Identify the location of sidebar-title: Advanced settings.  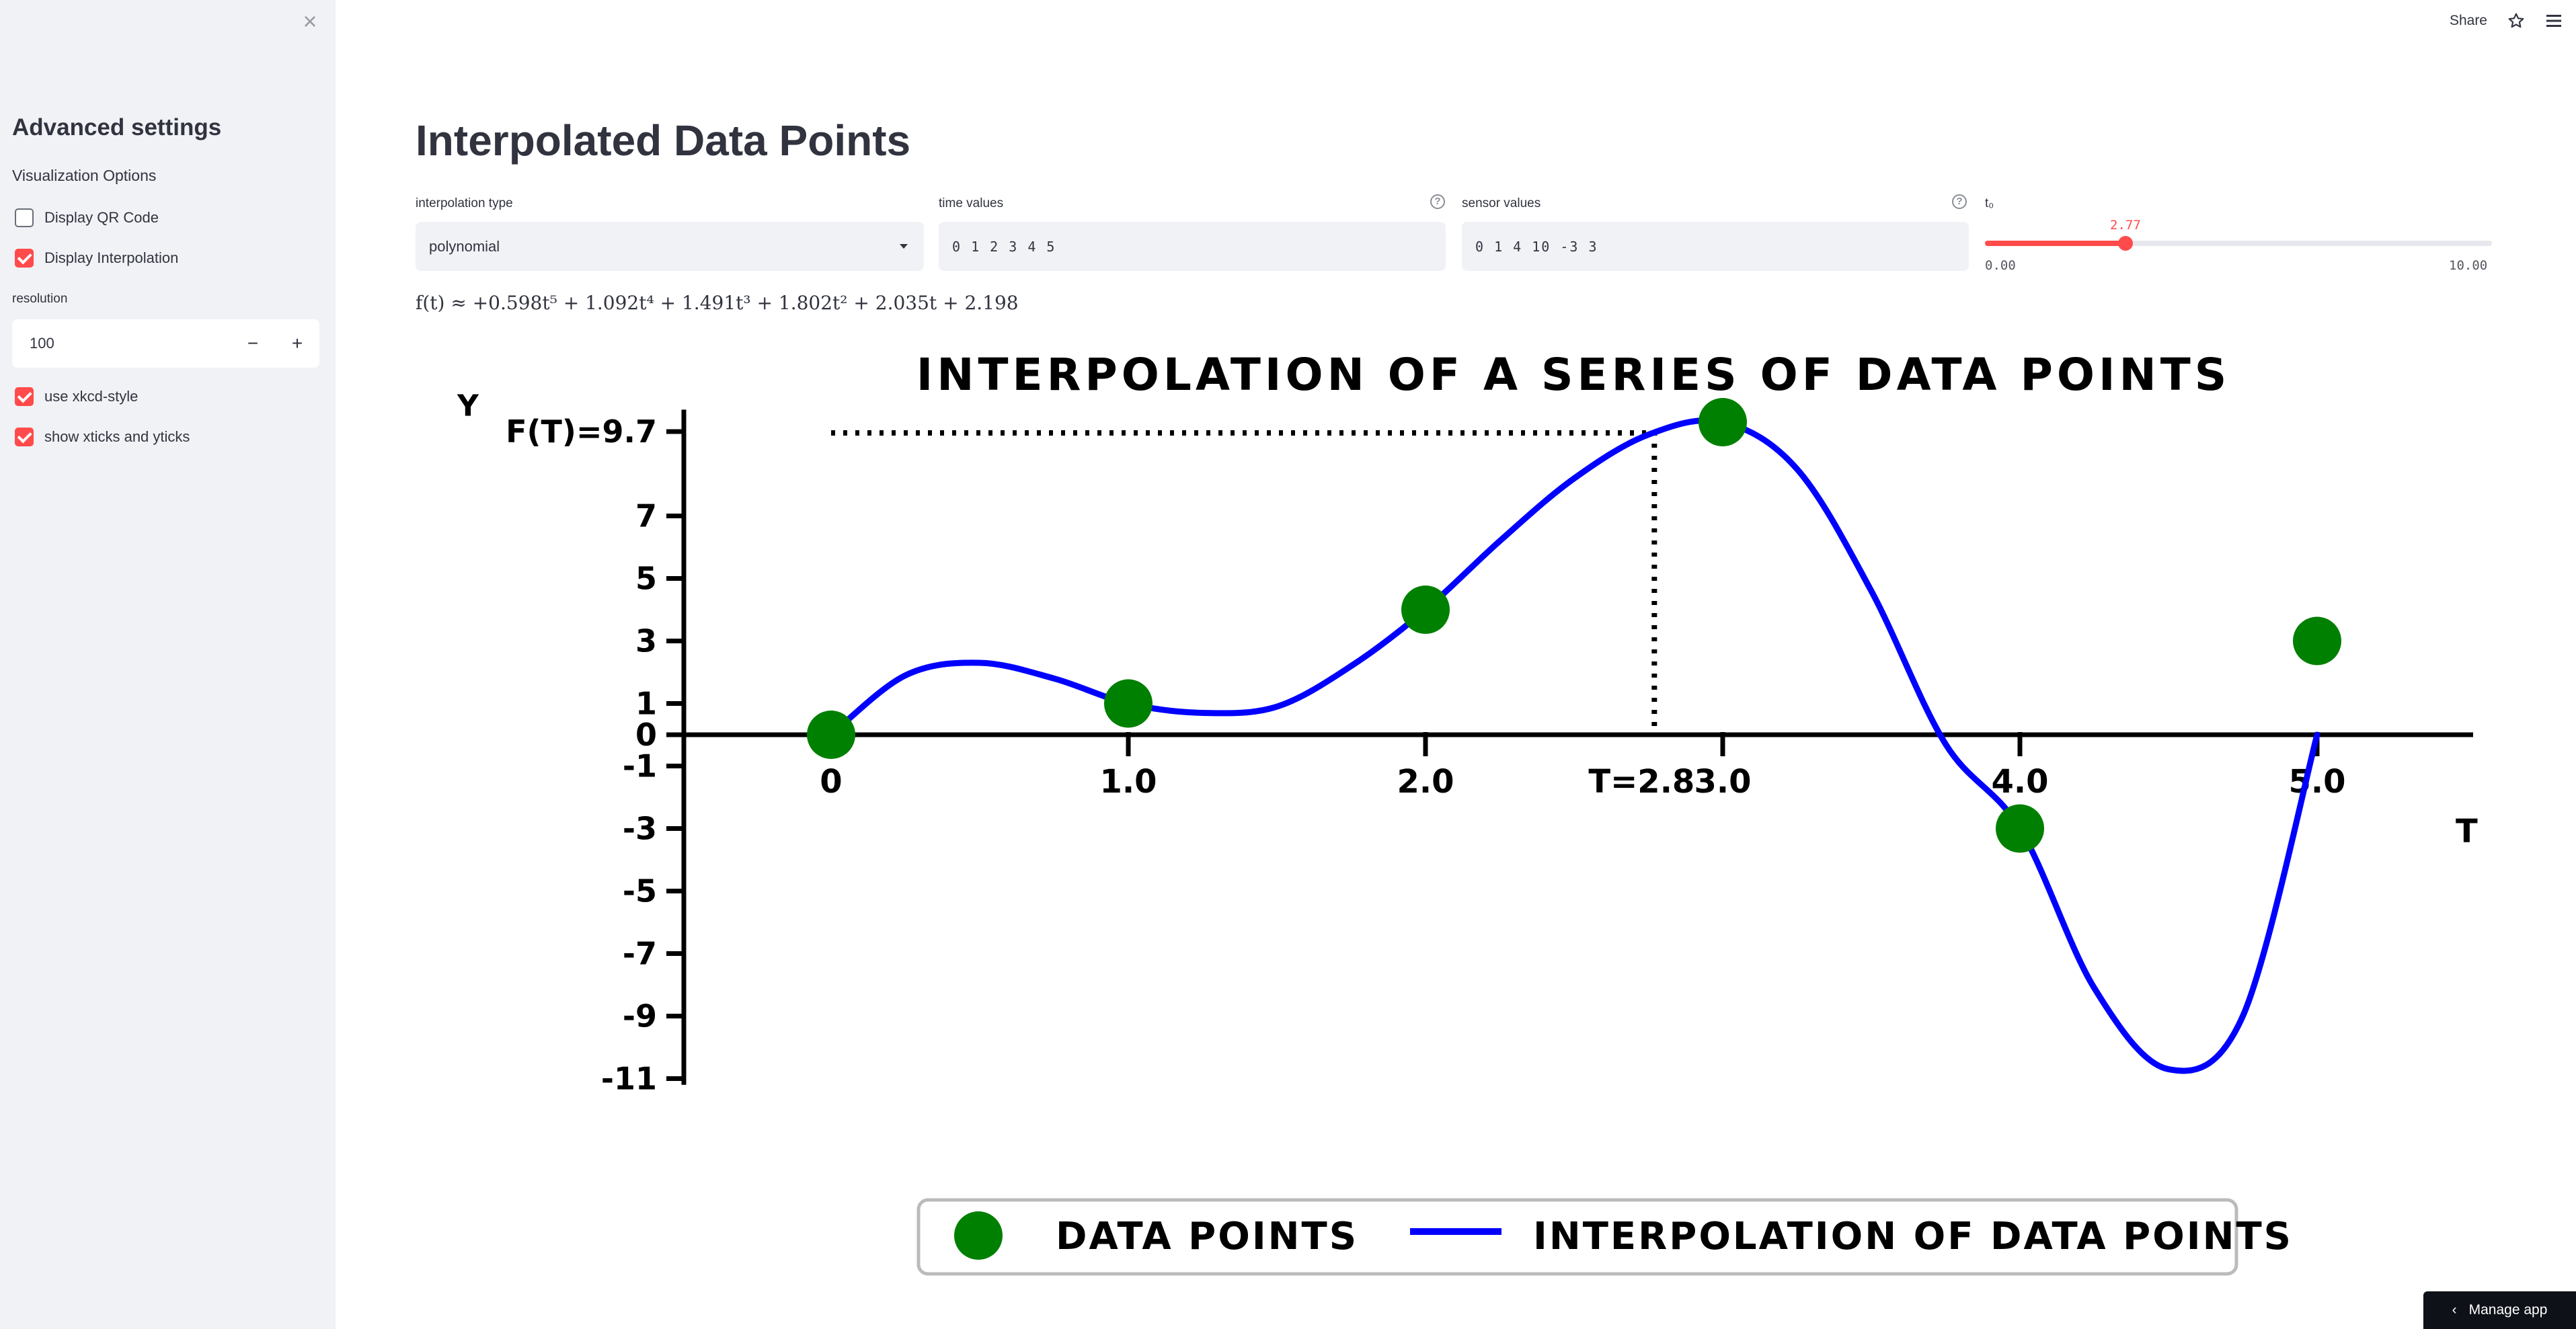
(117, 127).